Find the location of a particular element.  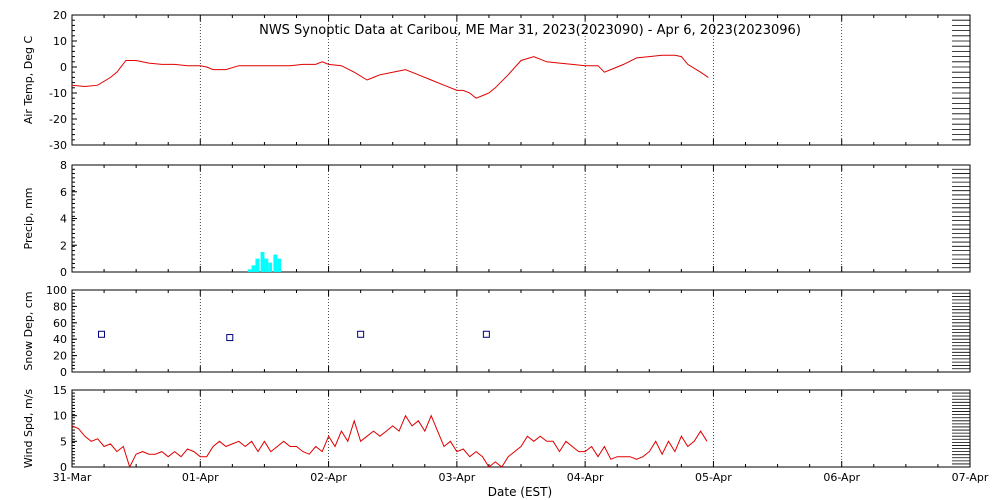

temp-series-line is located at coordinates (390, 76).